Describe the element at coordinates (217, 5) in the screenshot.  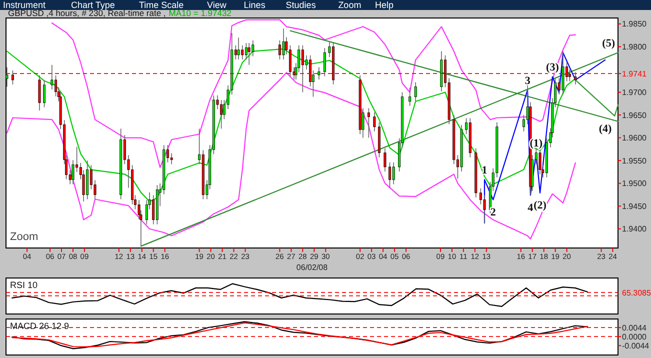
I see `text: View` at that location.